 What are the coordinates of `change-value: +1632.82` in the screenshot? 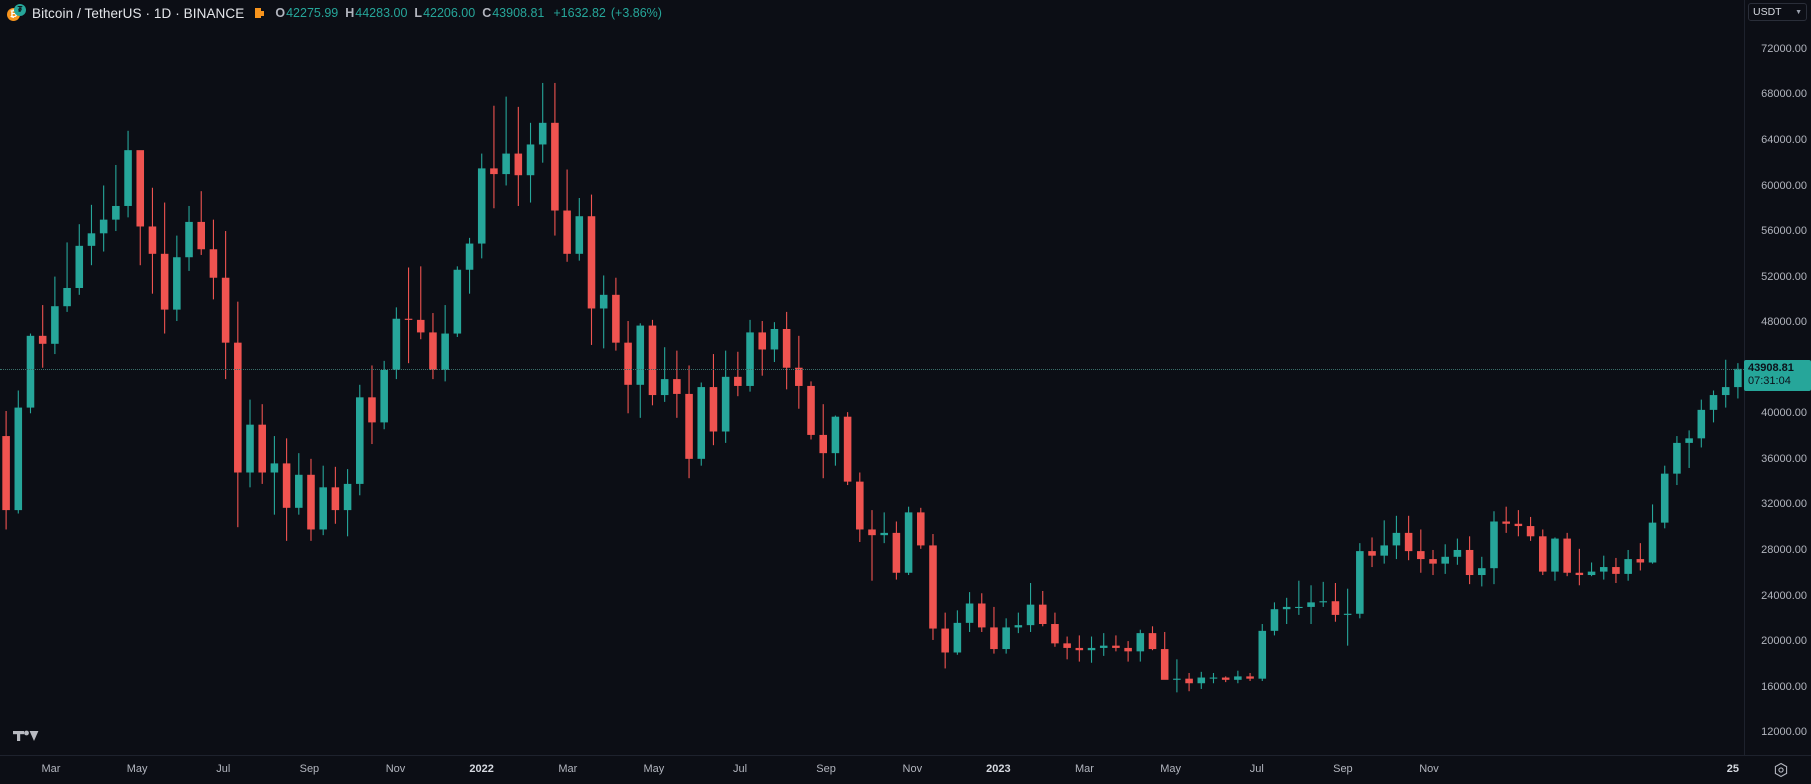 It's located at (579, 13).